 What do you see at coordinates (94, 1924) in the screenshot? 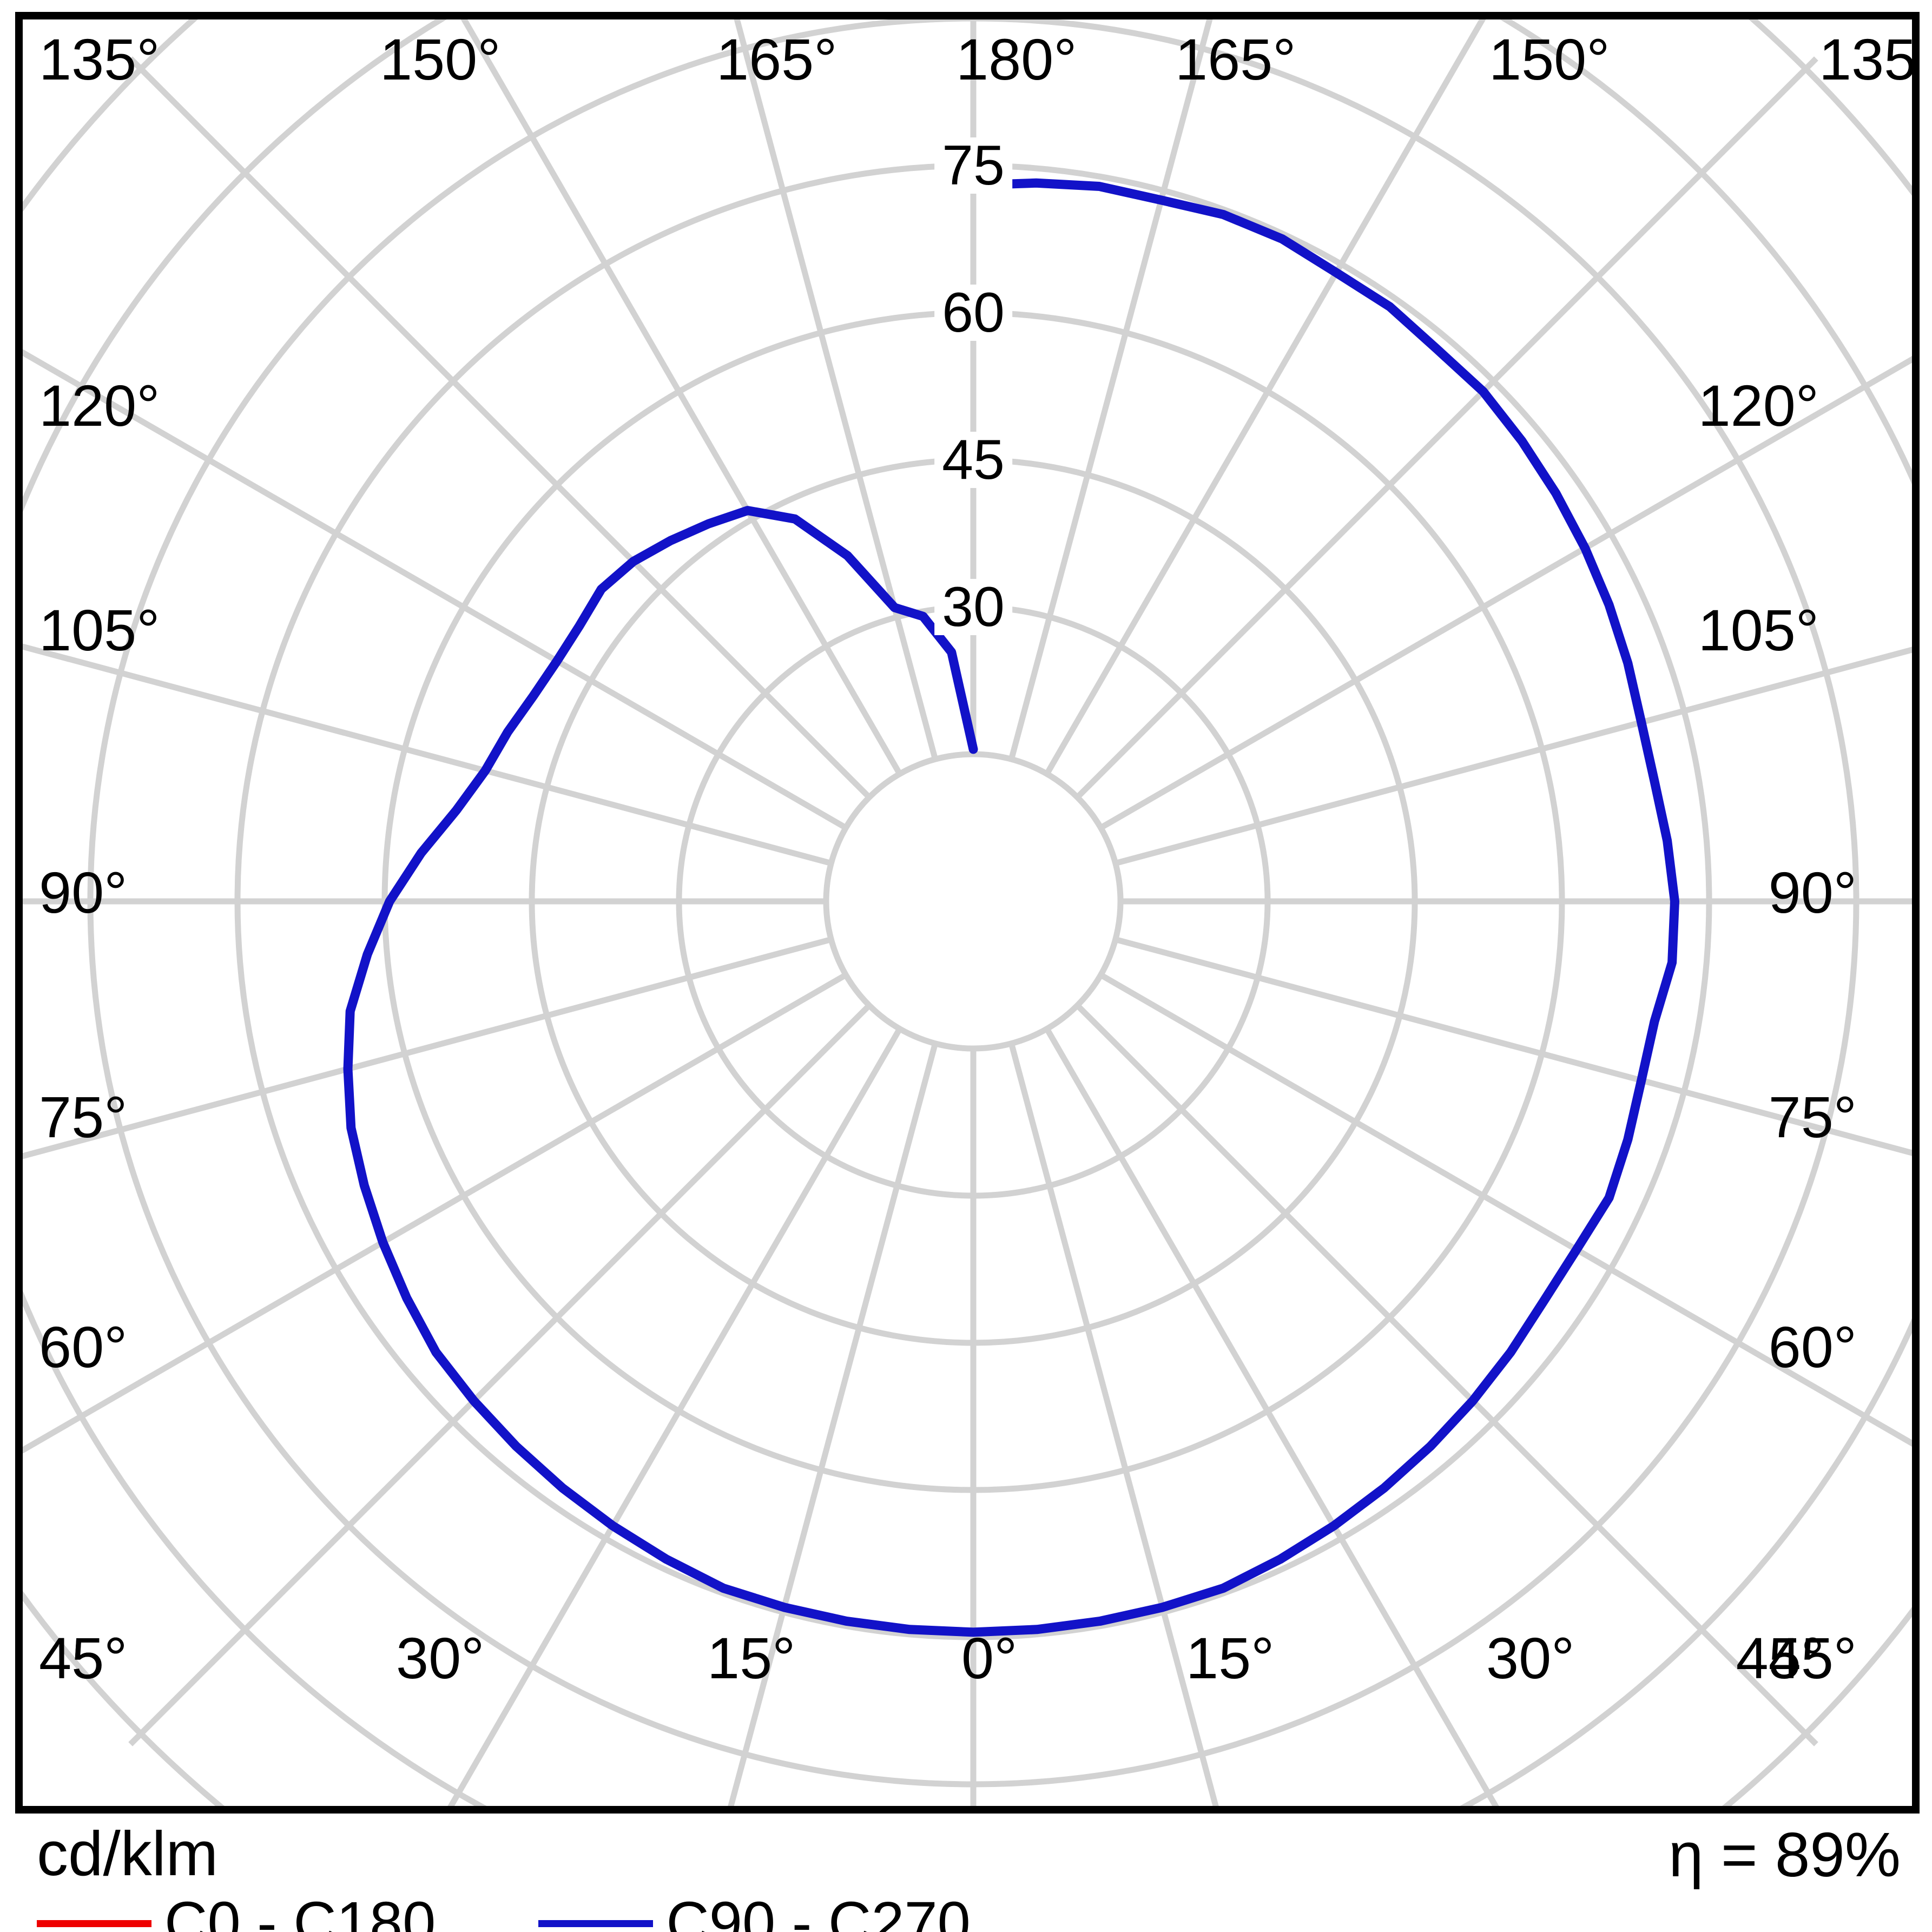
I see `legend-swatch-c0-c180` at bounding box center [94, 1924].